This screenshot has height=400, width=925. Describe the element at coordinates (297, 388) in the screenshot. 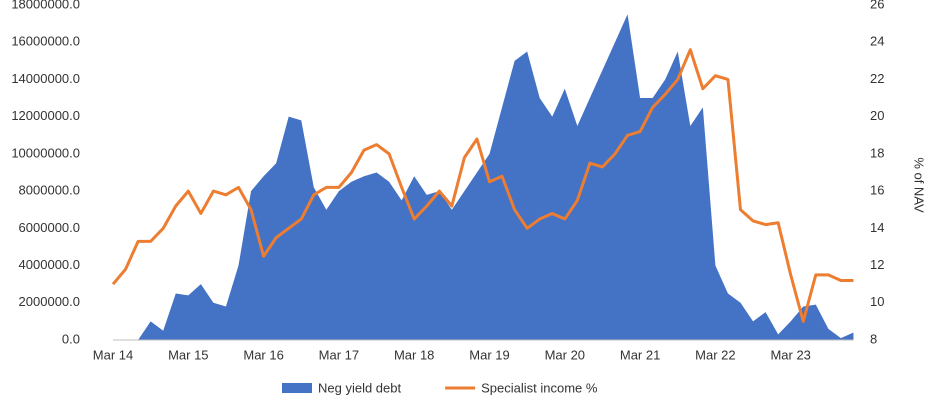

I see `legend-swatch` at that location.